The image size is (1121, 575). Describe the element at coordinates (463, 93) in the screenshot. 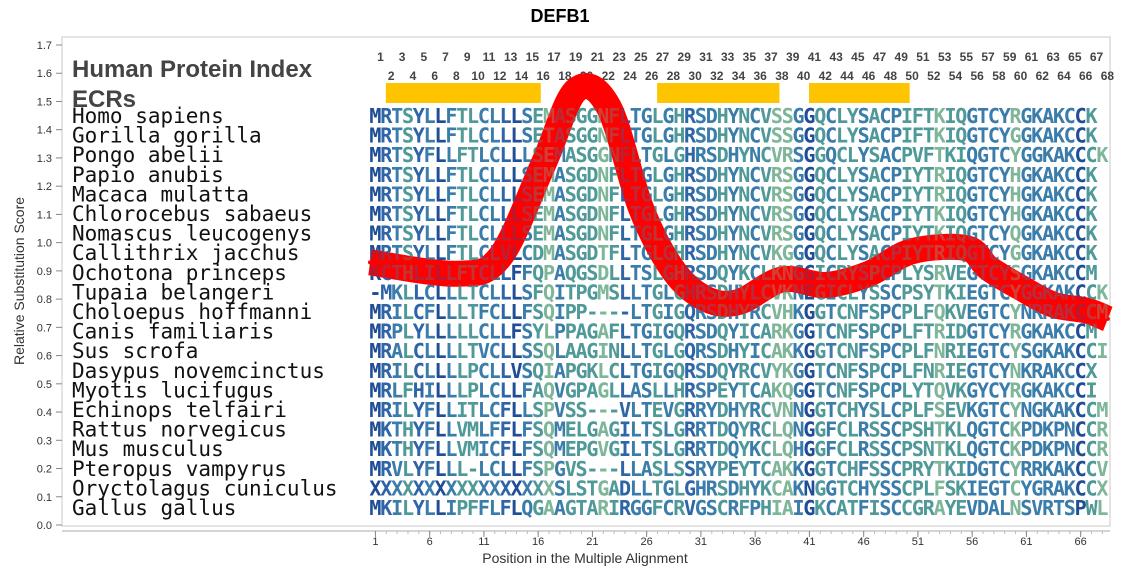

I see `ecr-bar` at that location.